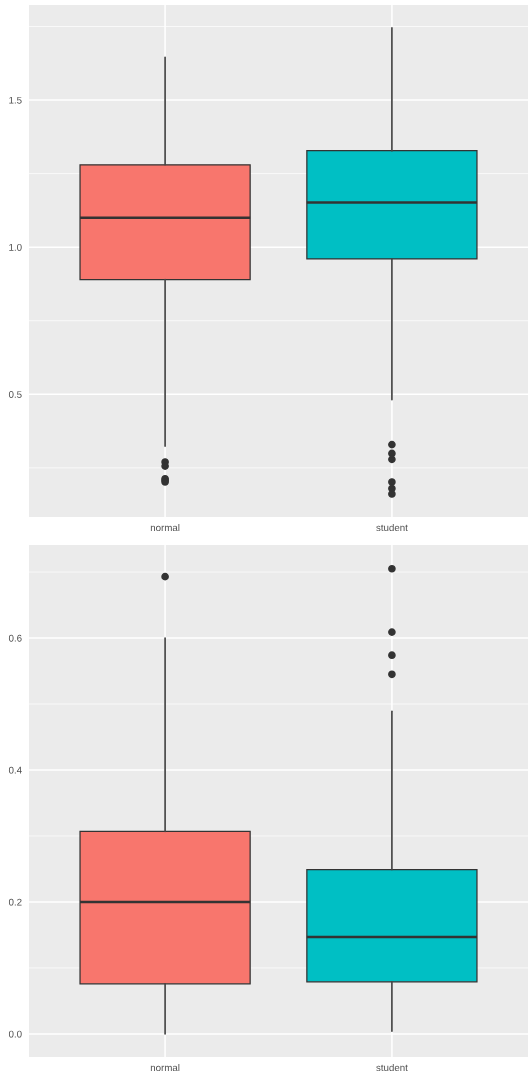  I want to click on y-tick-label: 0.4, so click(15, 770).